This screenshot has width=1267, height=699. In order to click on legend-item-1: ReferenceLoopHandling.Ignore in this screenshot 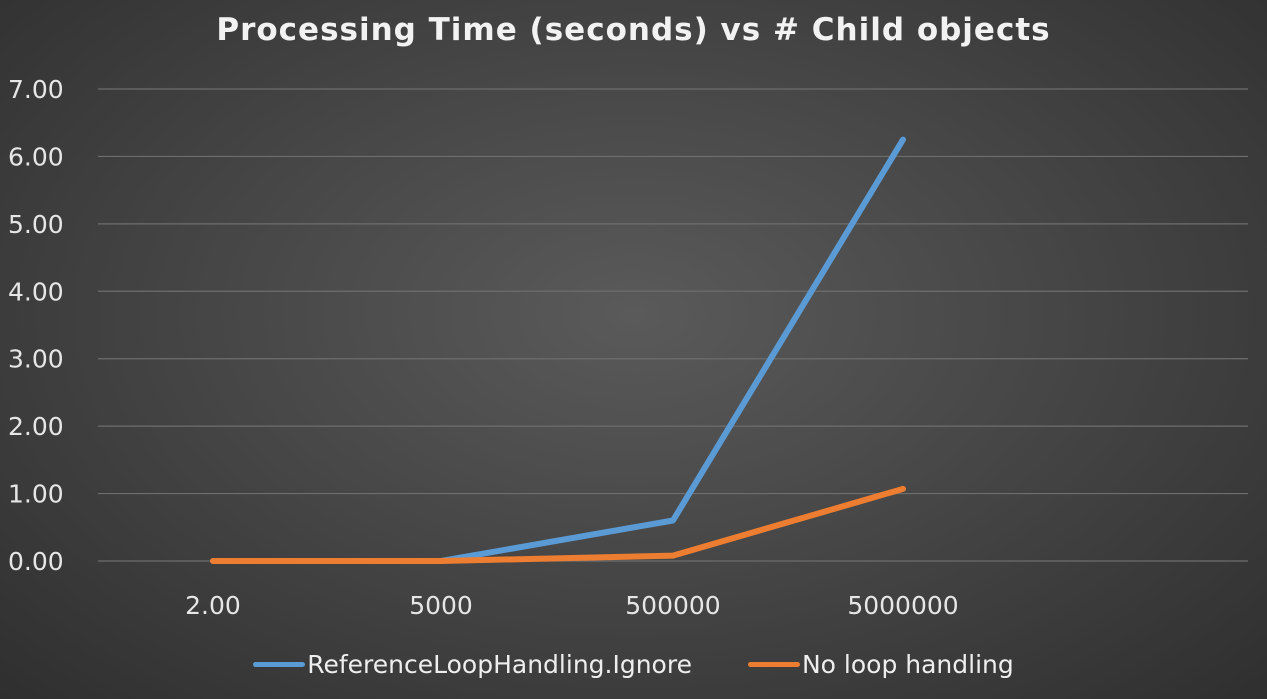, I will do `click(472, 664)`.